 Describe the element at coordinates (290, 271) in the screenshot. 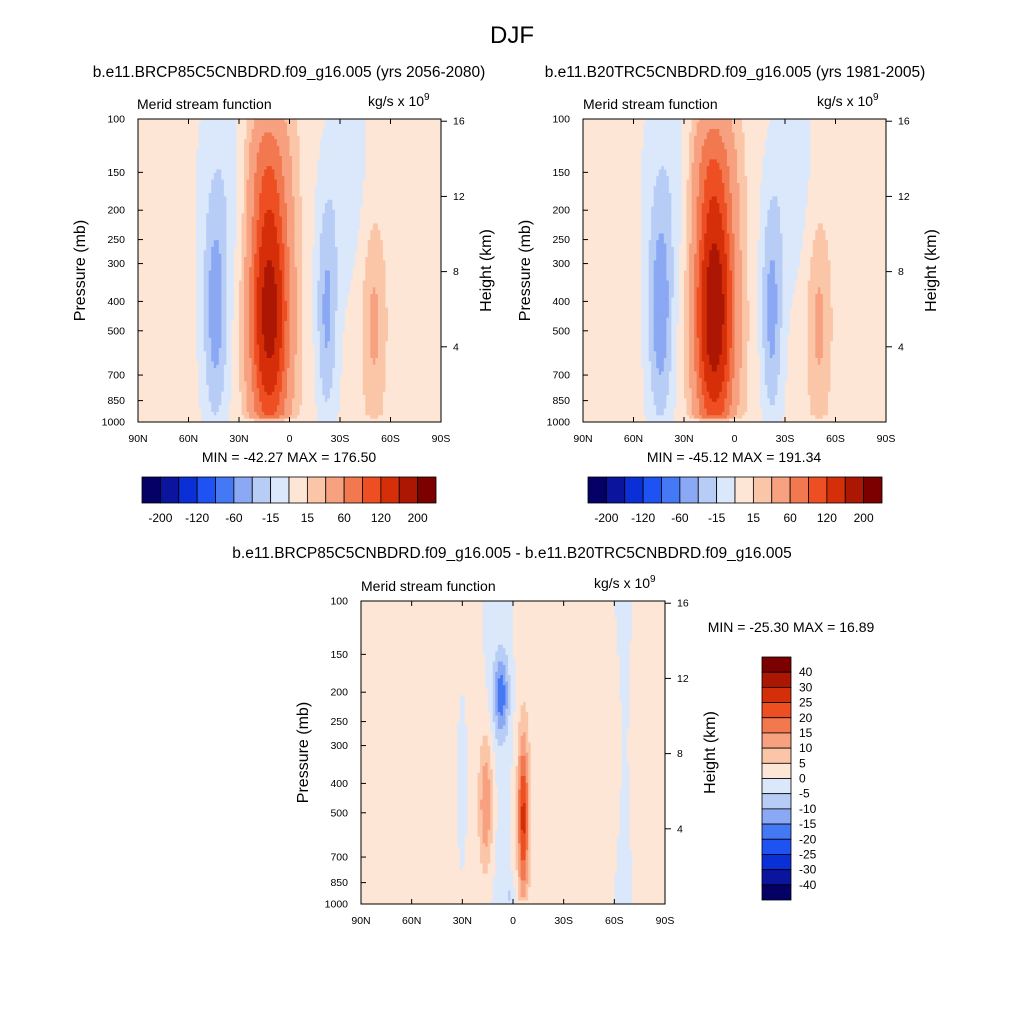

I see `panel-1-field` at that location.